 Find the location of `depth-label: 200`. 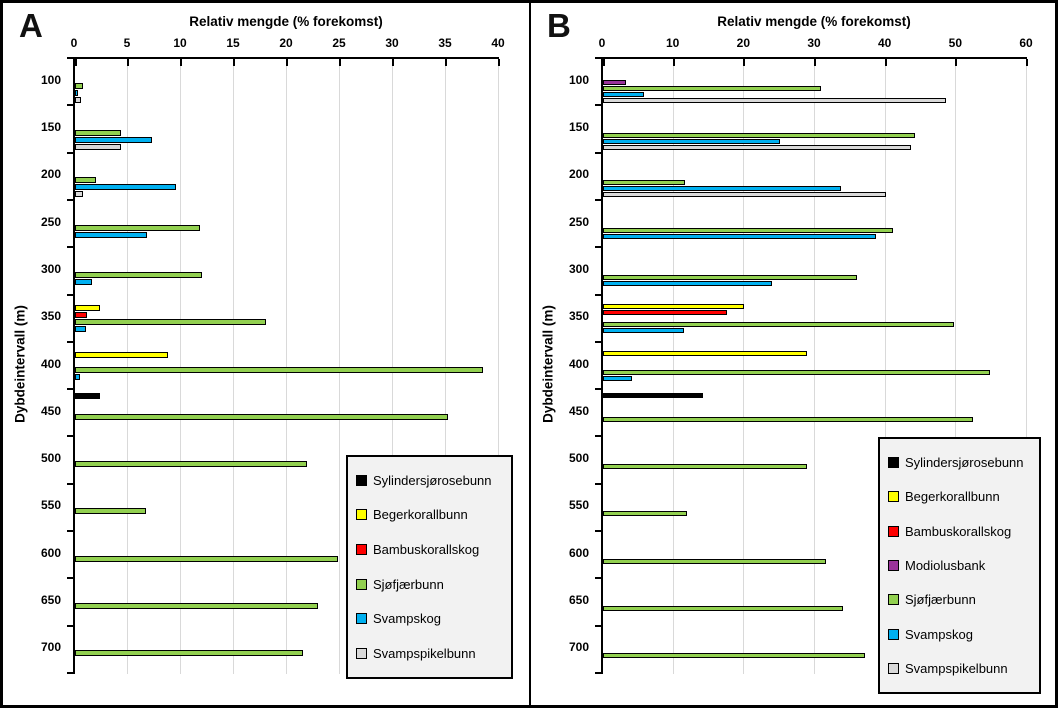

depth-label: 200 is located at coordinates (50, 174).